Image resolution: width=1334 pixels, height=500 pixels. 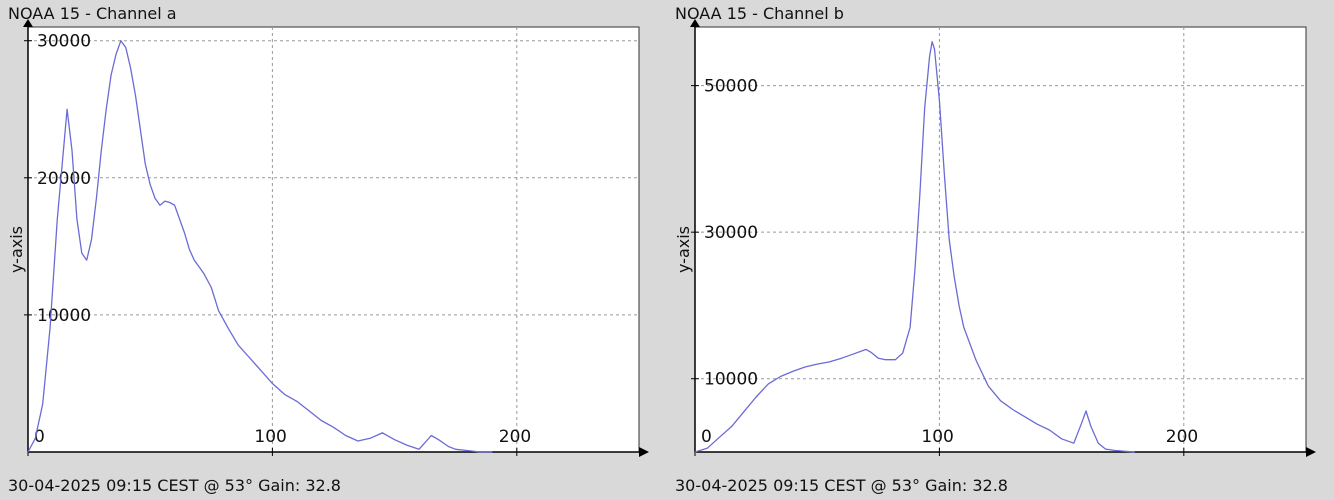 What do you see at coordinates (731, 87) in the screenshot?
I see `y-tick-label: 50000` at bounding box center [731, 87].